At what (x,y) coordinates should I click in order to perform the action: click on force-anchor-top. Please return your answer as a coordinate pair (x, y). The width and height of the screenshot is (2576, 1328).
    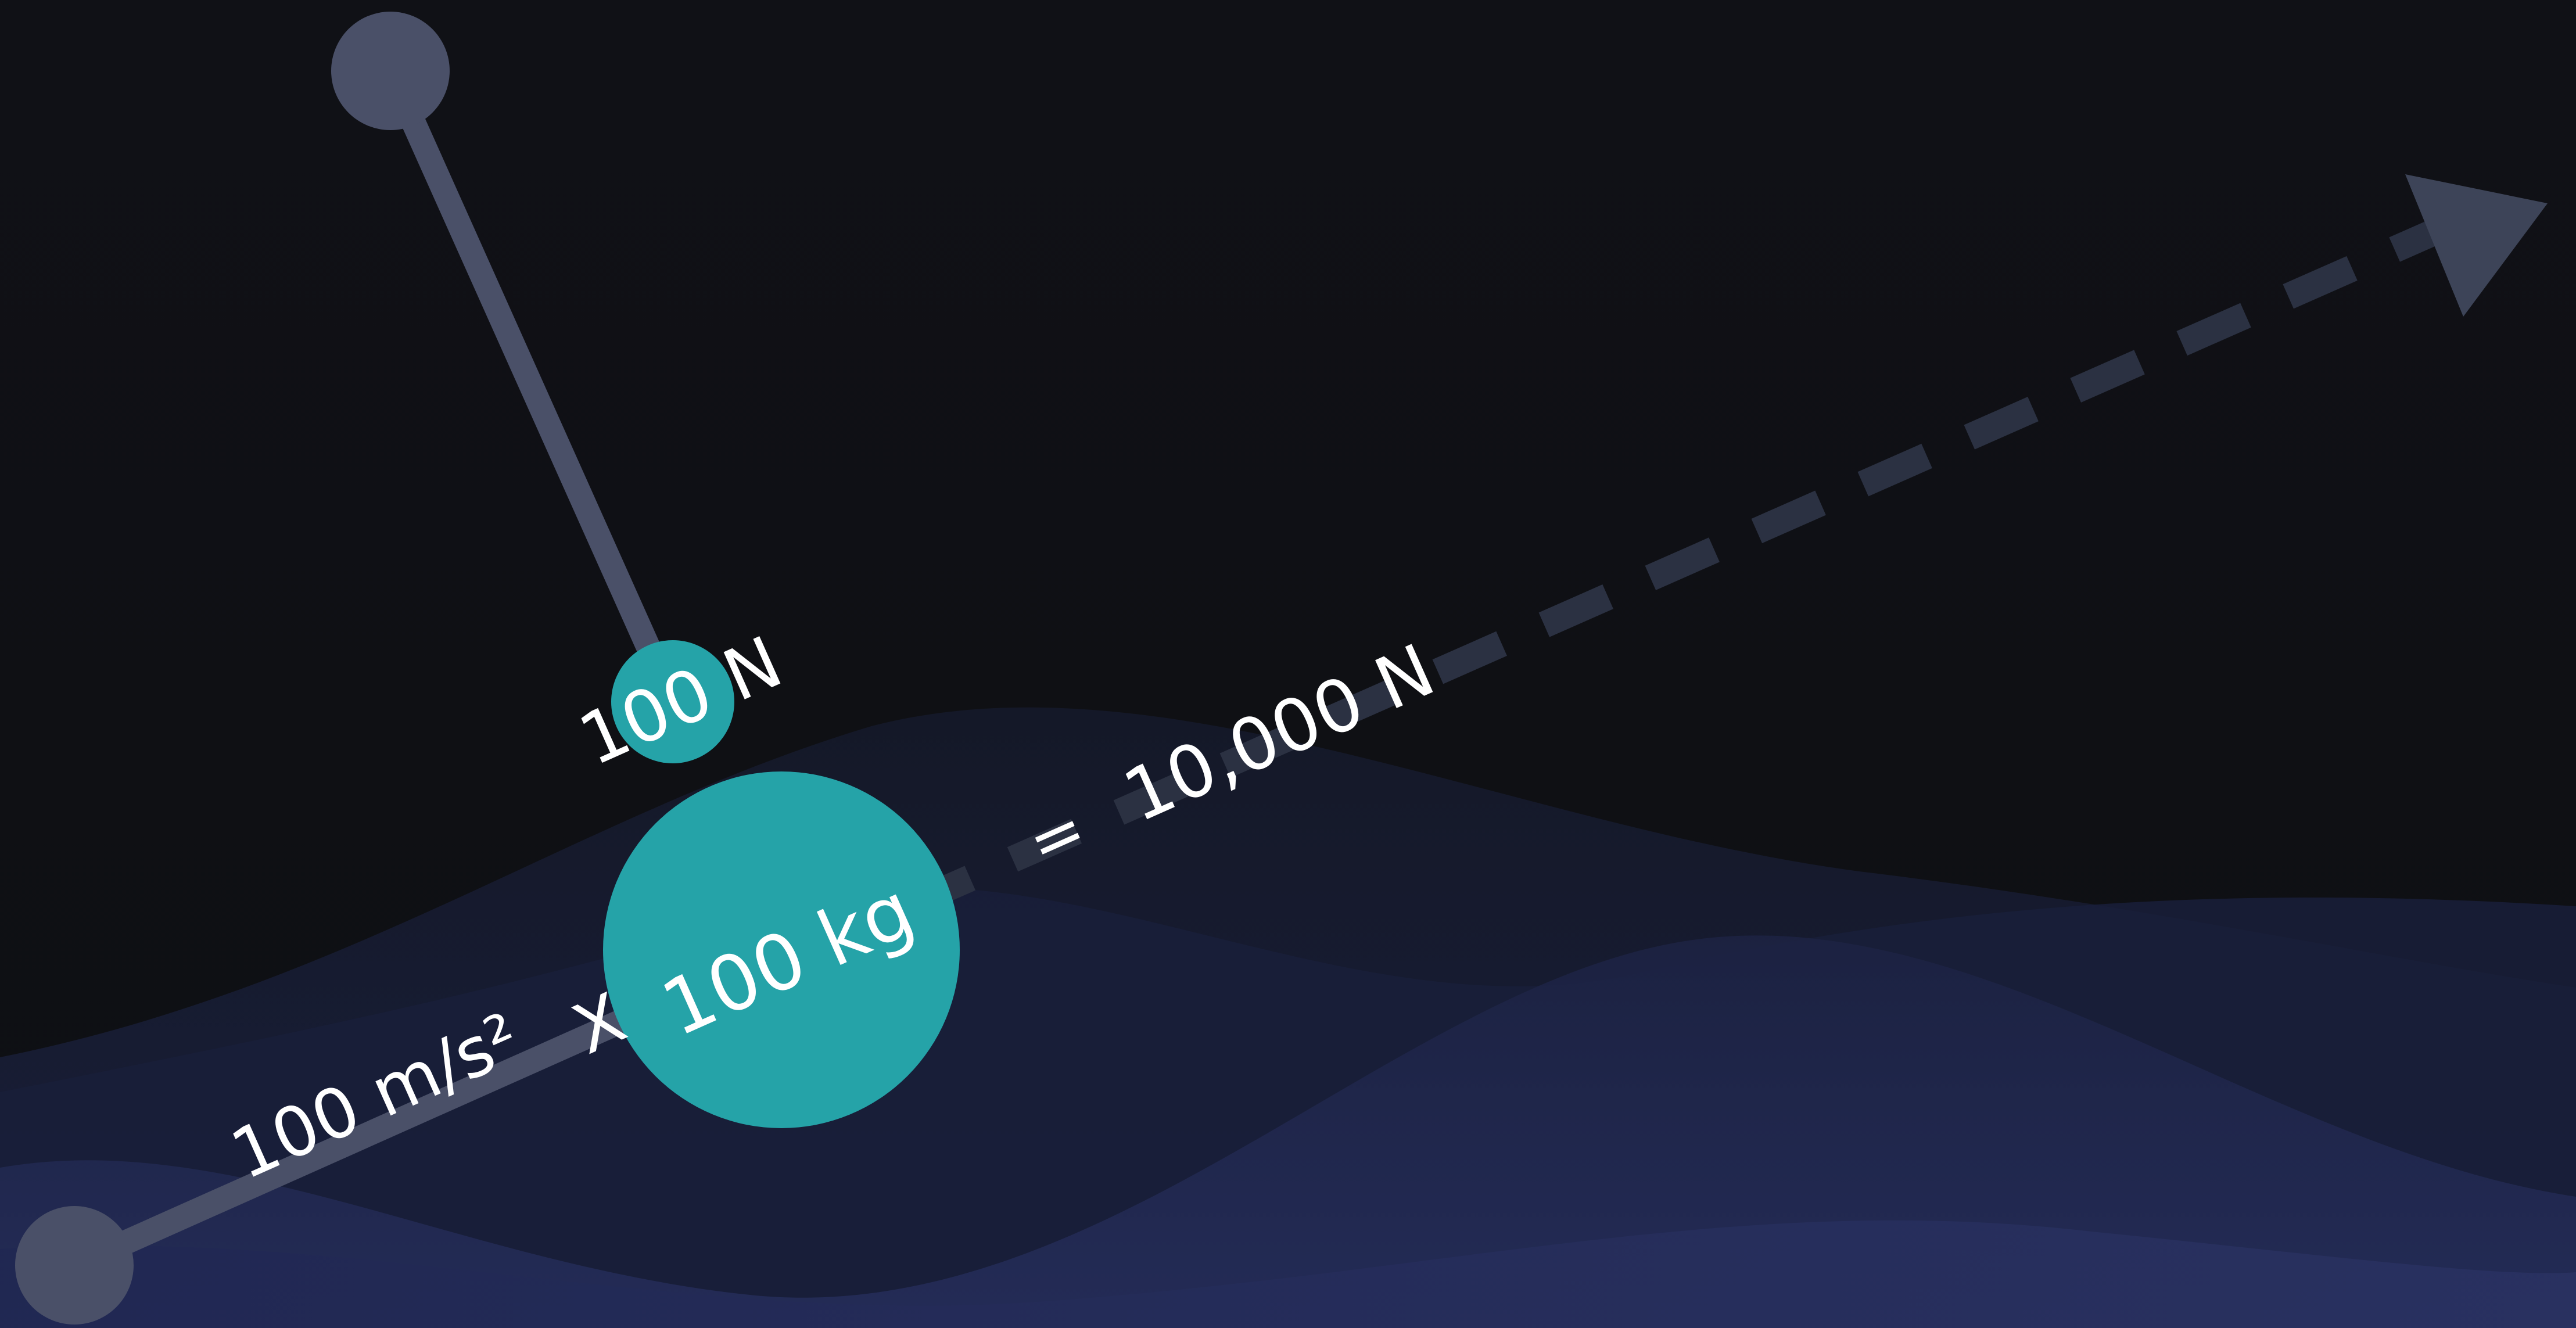
    Looking at the image, I should click on (390, 71).